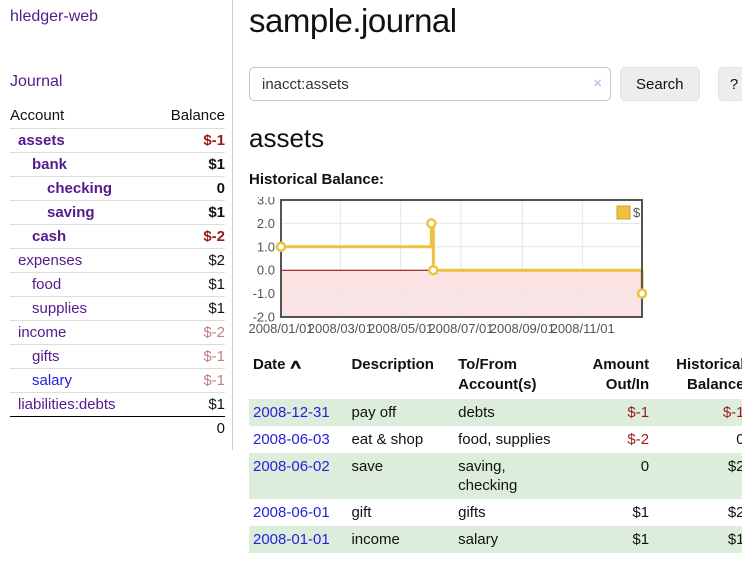 This screenshot has height=582, width=742. I want to click on account-row: food $1, so click(117, 284).